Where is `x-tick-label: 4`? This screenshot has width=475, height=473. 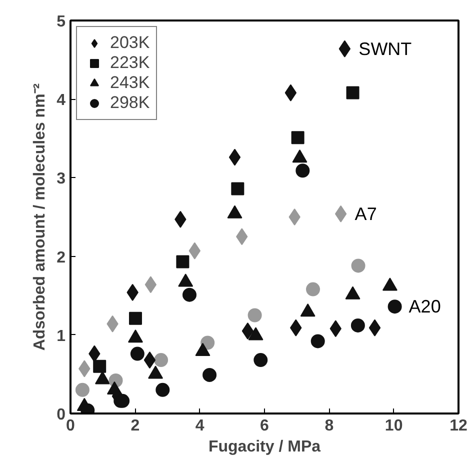 x-tick-label: 4 is located at coordinates (199, 426).